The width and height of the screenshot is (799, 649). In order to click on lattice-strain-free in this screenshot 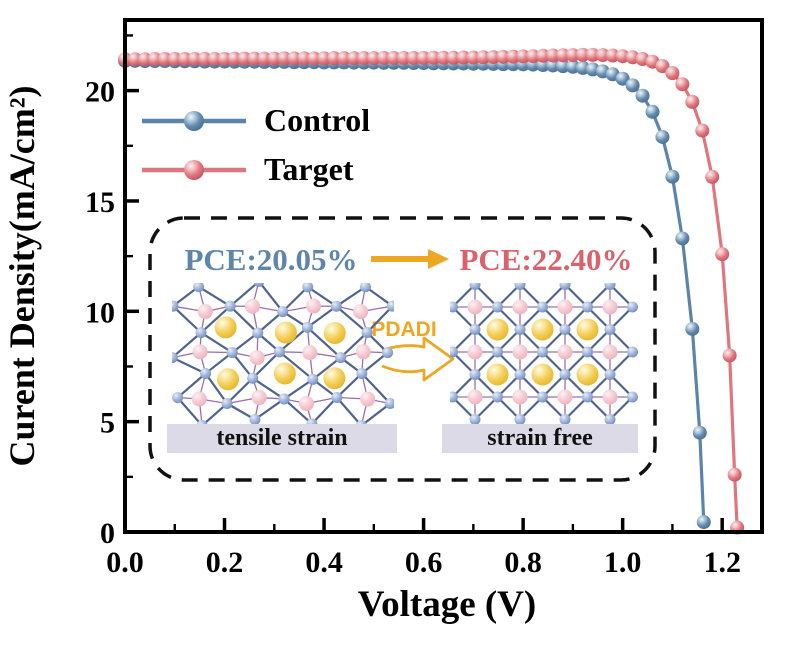, I will do `click(544, 354)`.